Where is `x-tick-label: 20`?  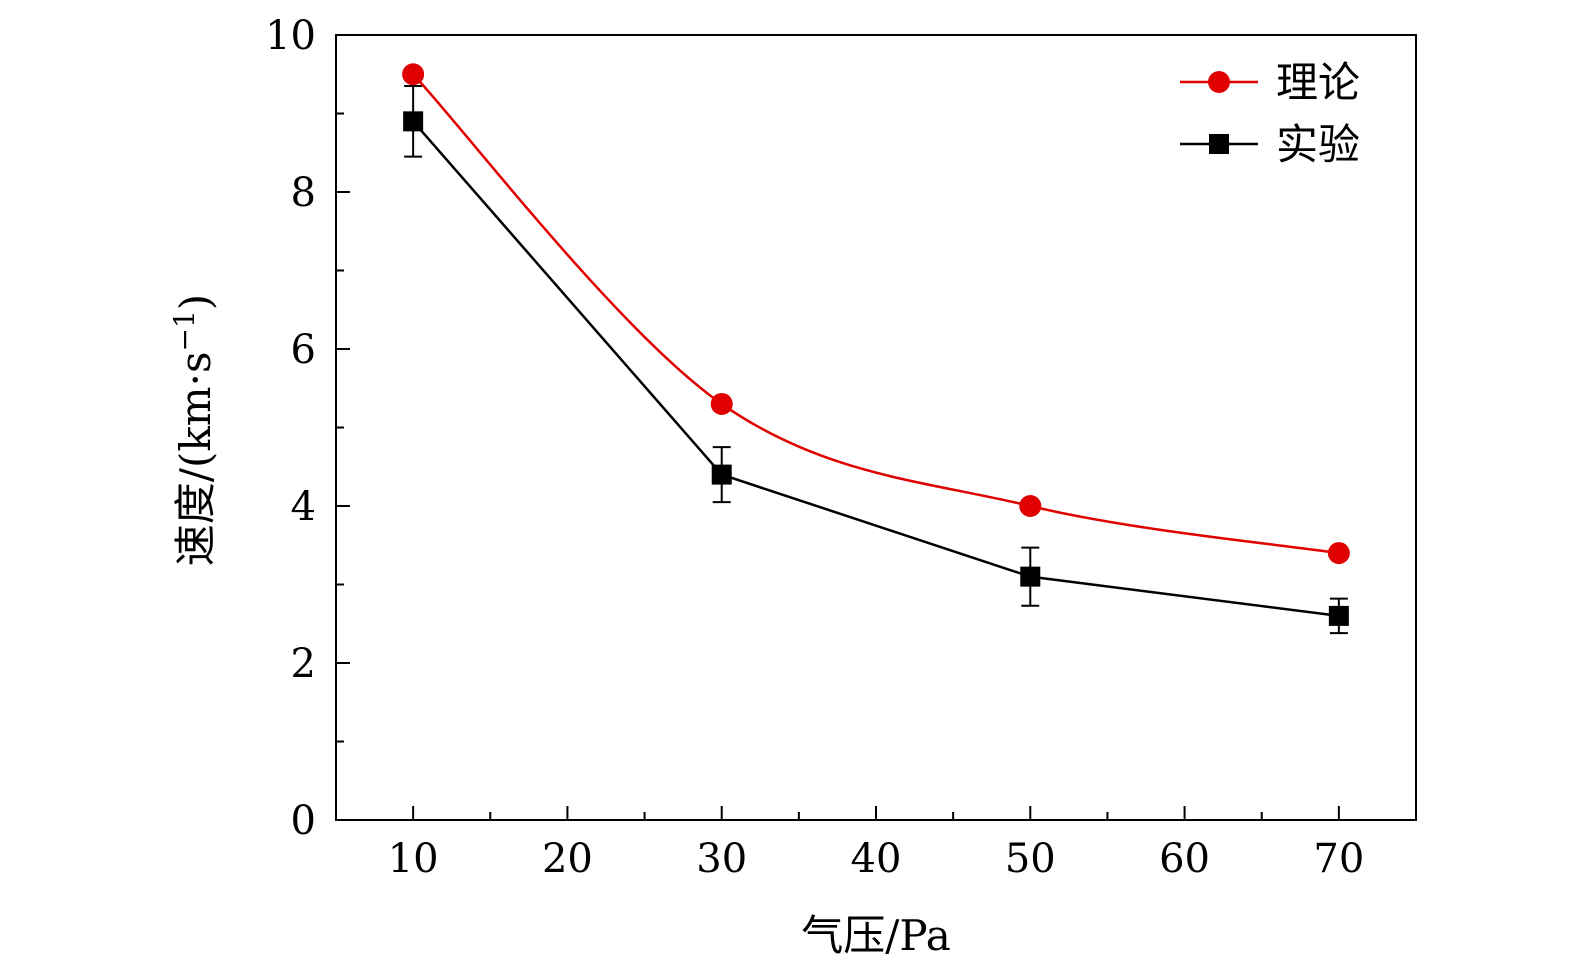 x-tick-label: 20 is located at coordinates (567, 859).